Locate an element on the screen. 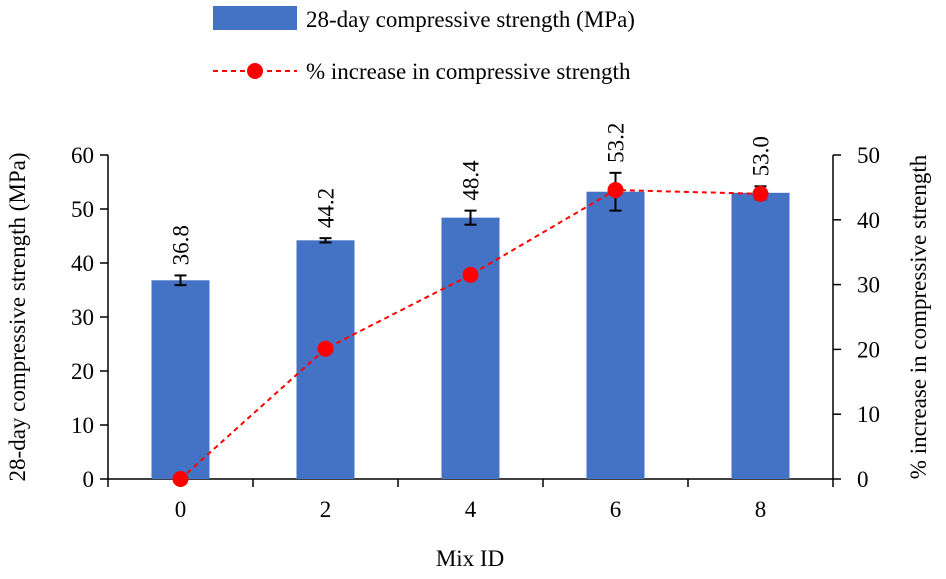  bar-data-label: 53.2 is located at coordinates (616, 143).